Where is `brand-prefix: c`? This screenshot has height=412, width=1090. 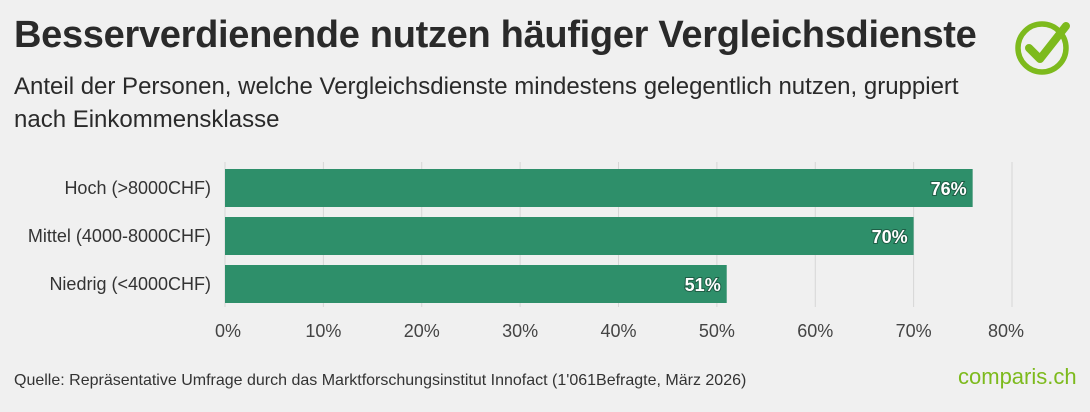
brand-prefix: c is located at coordinates (963, 376).